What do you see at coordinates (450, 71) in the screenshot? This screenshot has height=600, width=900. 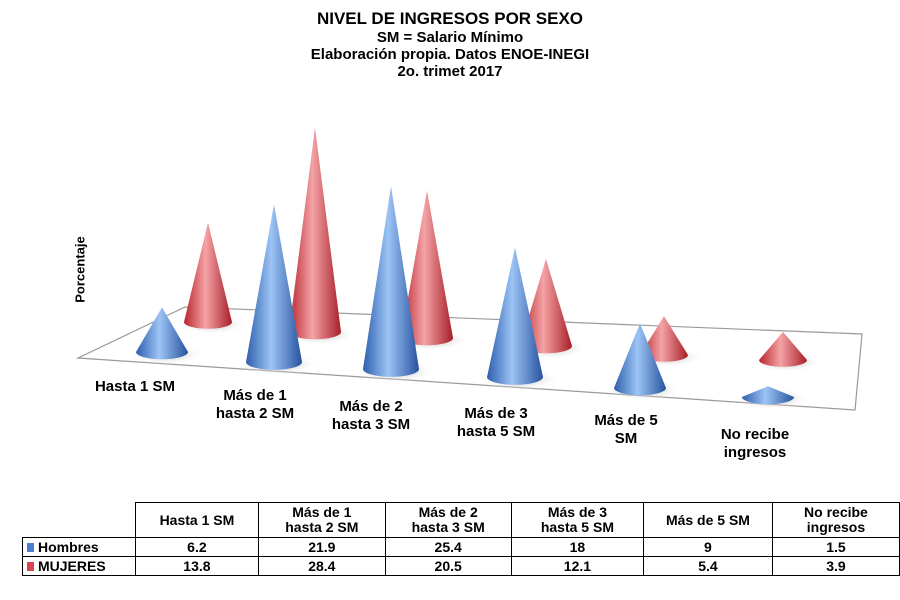 I see `chart-subtitle-3: 2o. trimet 2017` at bounding box center [450, 71].